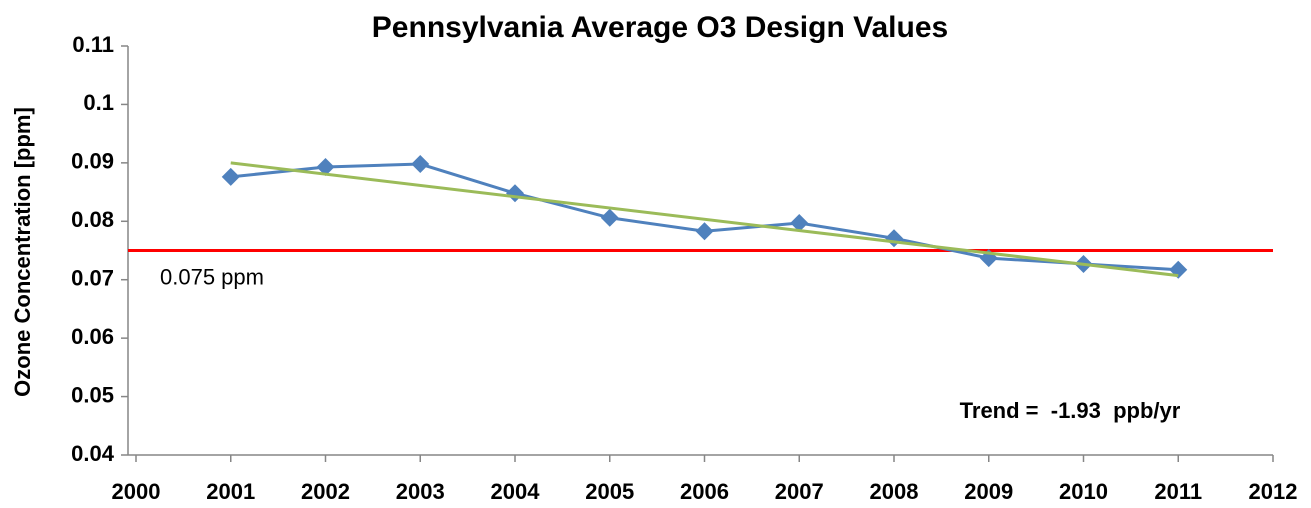  What do you see at coordinates (92, 394) in the screenshot?
I see `y-tick-label: 0.05` at bounding box center [92, 394].